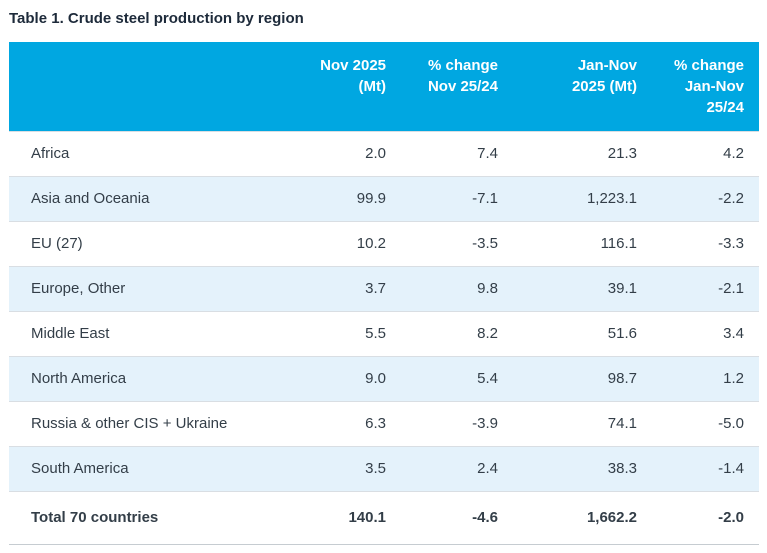  Describe the element at coordinates (130, 469) in the screenshot. I see `region-cell: South America` at that location.